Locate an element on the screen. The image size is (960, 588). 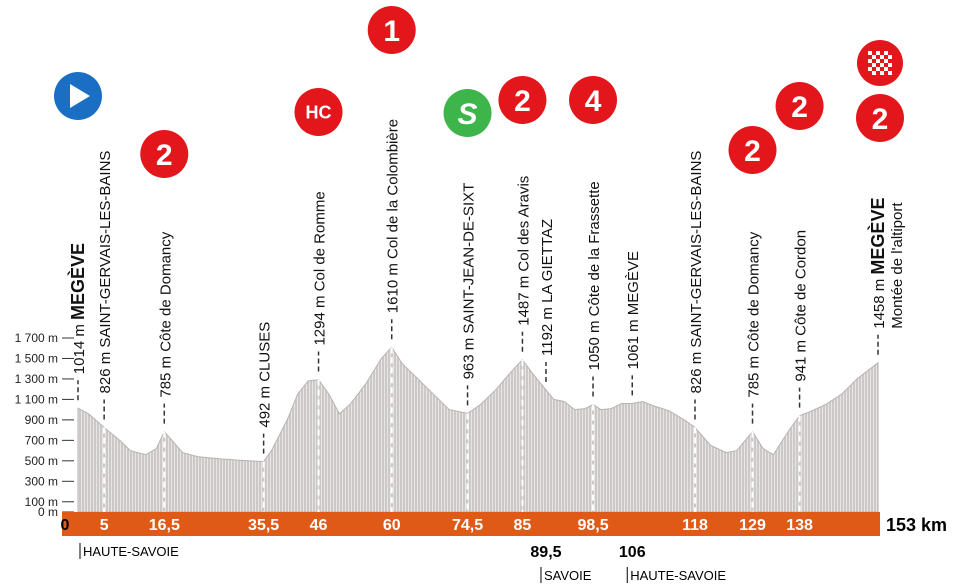
distance-band is located at coordinates (471, 524).